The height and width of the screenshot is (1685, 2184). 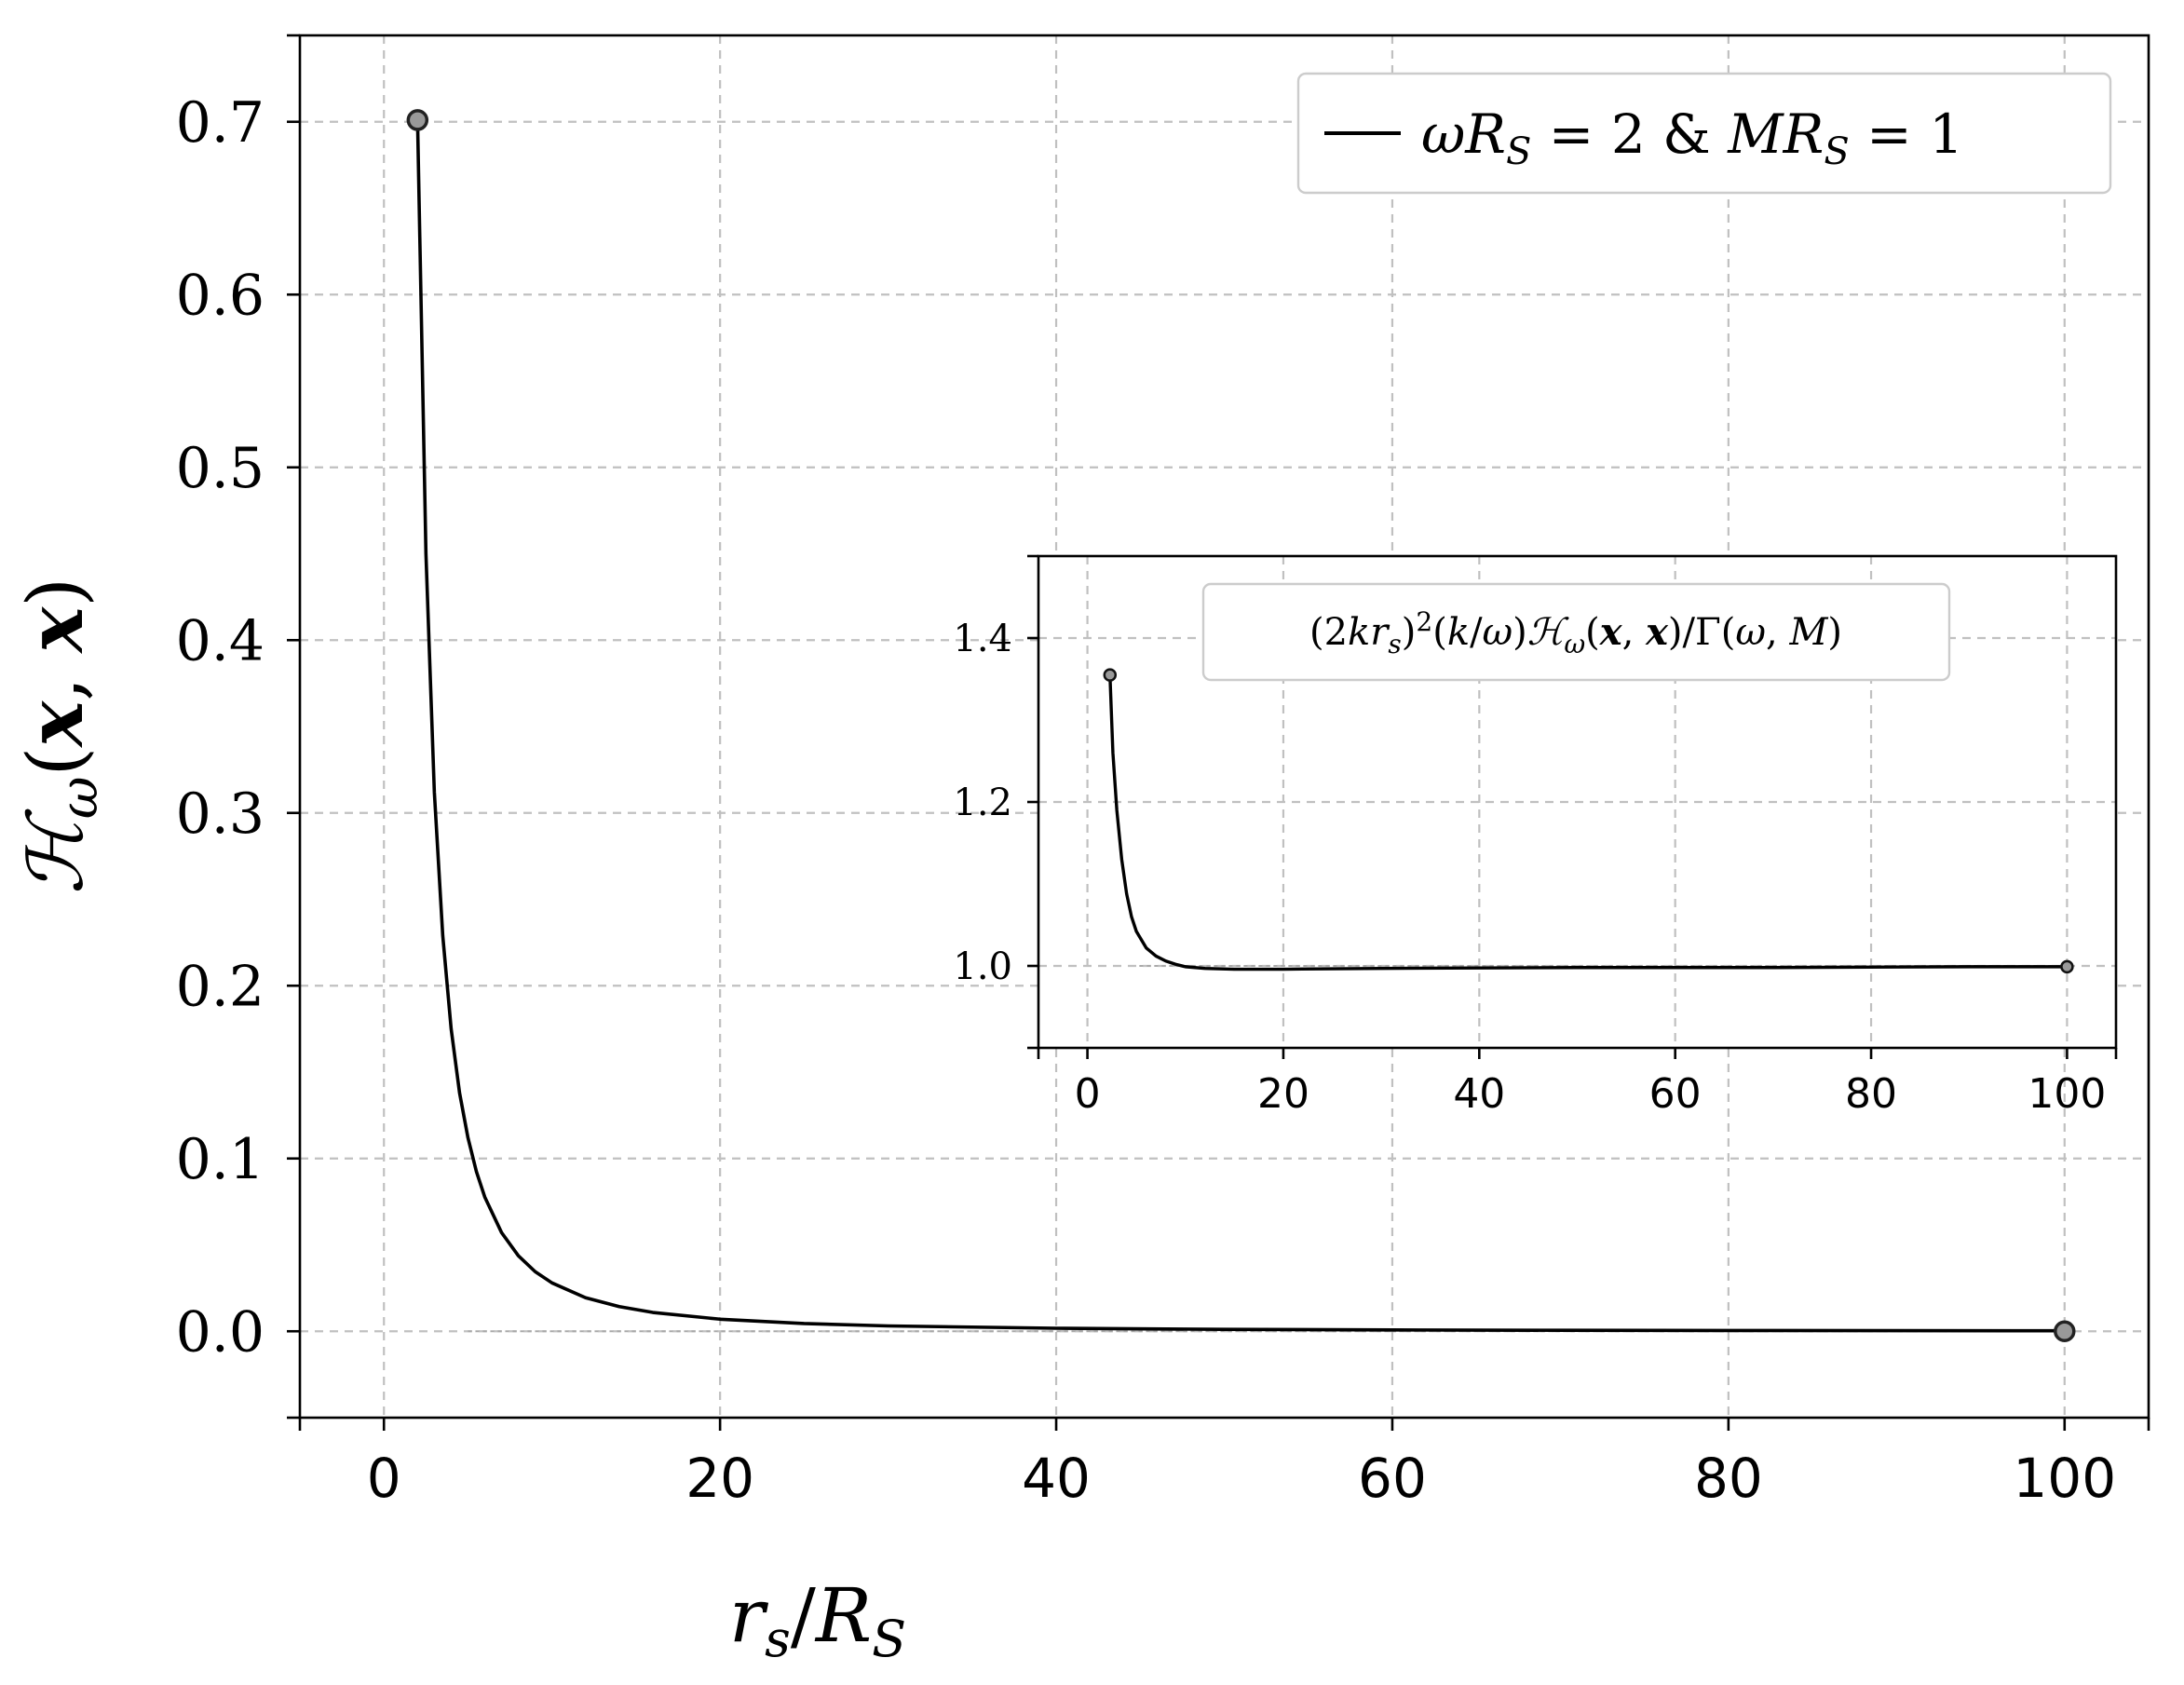 I want to click on main-y-tick-label: 0.7, so click(x=220, y=123).